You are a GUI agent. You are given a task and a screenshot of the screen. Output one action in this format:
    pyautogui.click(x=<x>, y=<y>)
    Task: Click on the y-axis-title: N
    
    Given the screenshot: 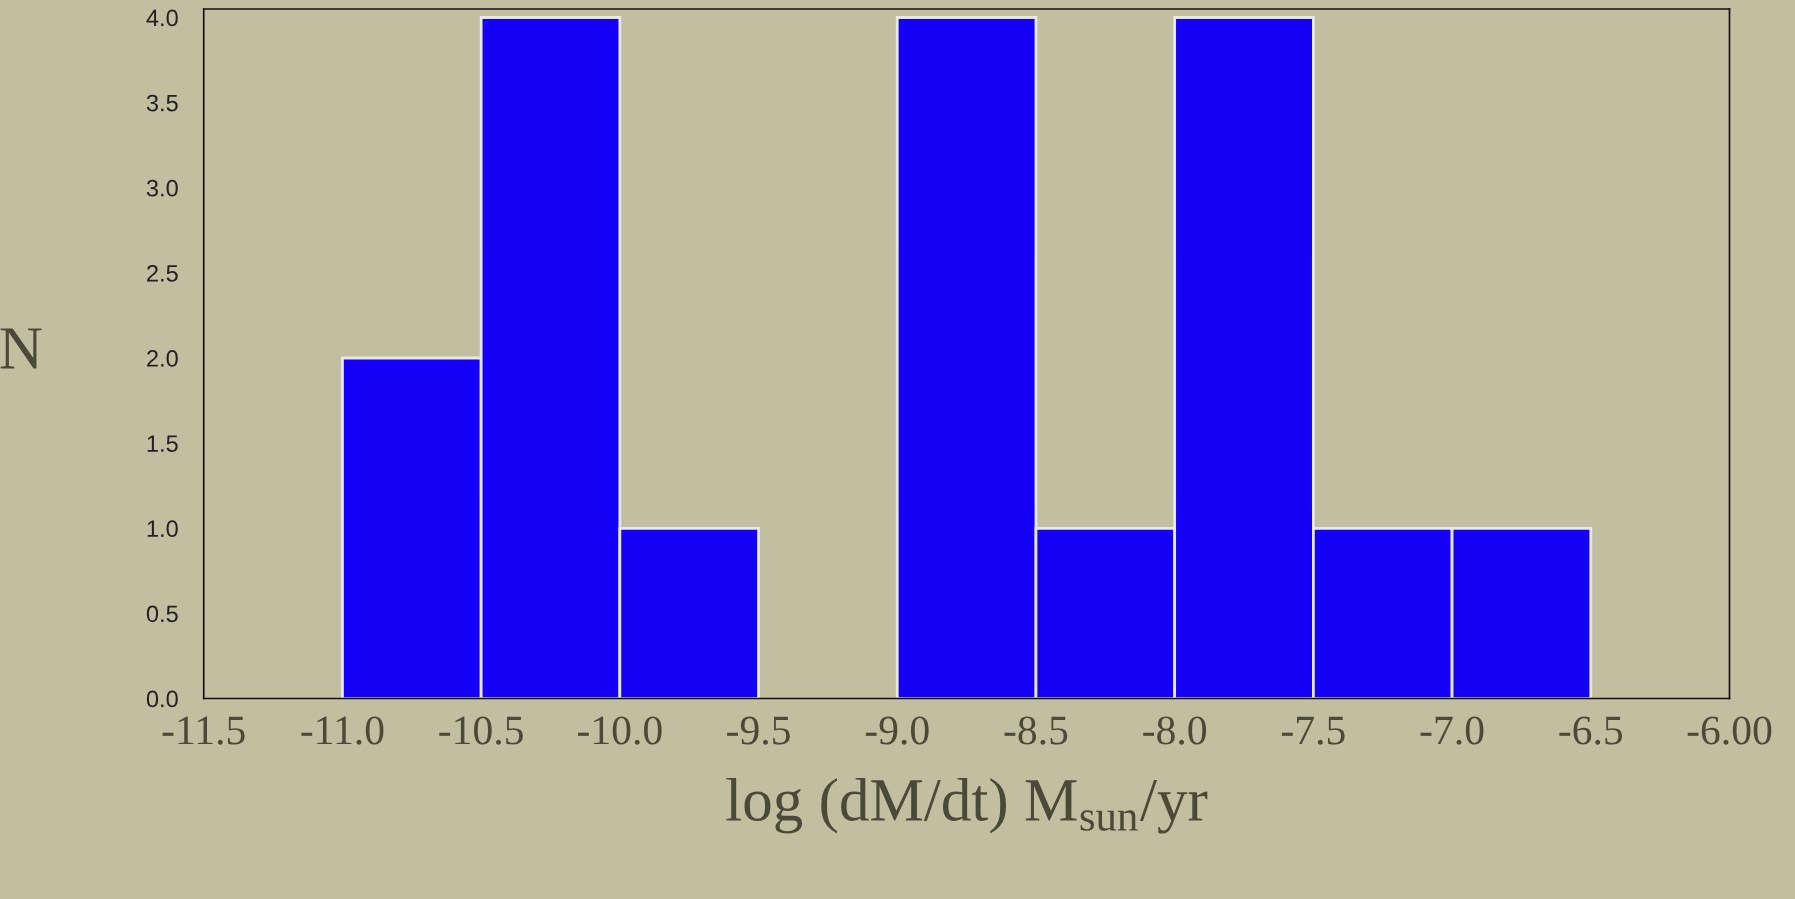 What is the action you would take?
    pyautogui.click(x=21, y=348)
    